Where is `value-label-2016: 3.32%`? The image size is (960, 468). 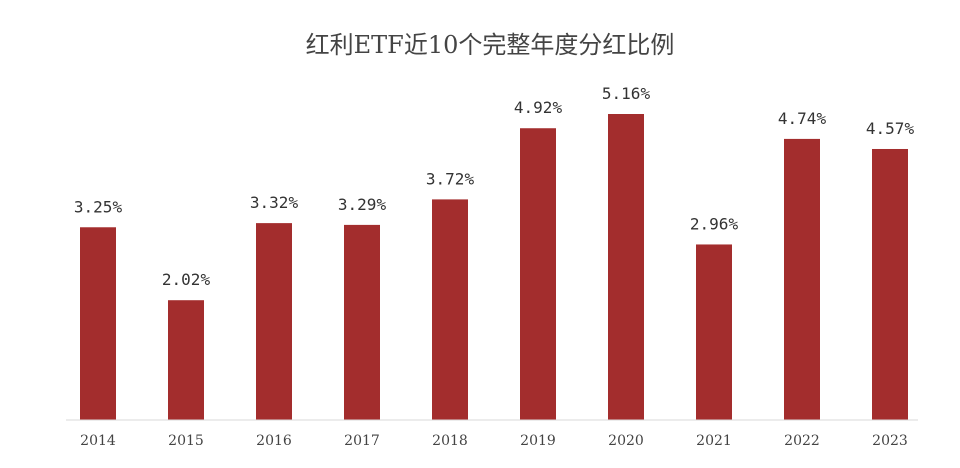 value-label-2016: 3.32% is located at coordinates (274, 202).